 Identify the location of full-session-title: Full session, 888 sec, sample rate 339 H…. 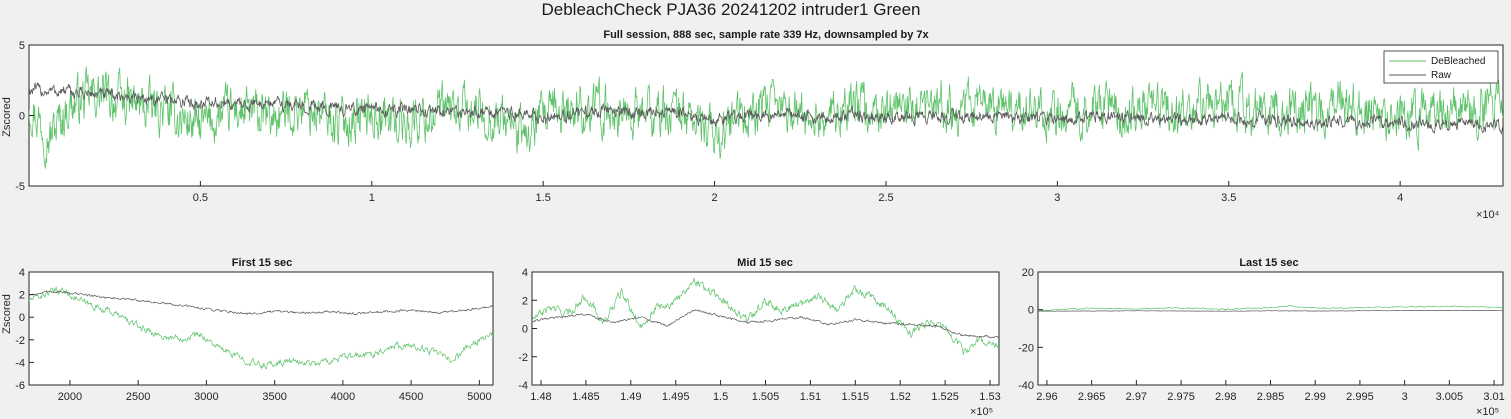
(766, 35).